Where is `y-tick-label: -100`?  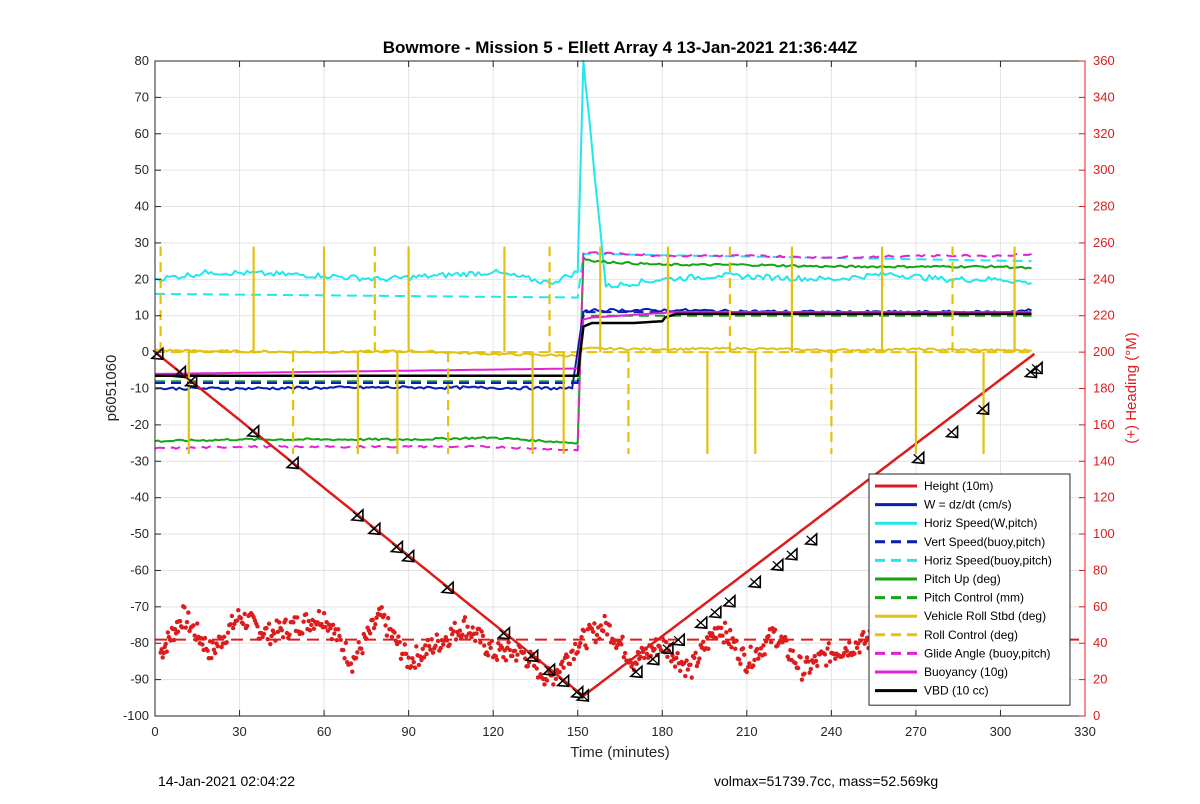 y-tick-label: -100 is located at coordinates (136, 715).